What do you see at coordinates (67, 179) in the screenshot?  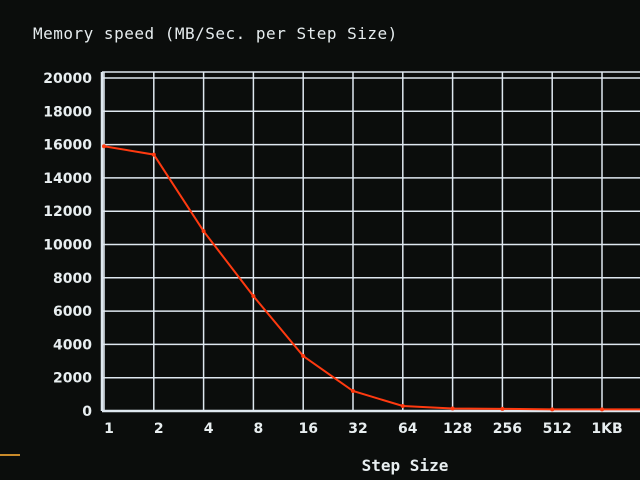 I see `y-tick-label: 14000` at bounding box center [67, 179].